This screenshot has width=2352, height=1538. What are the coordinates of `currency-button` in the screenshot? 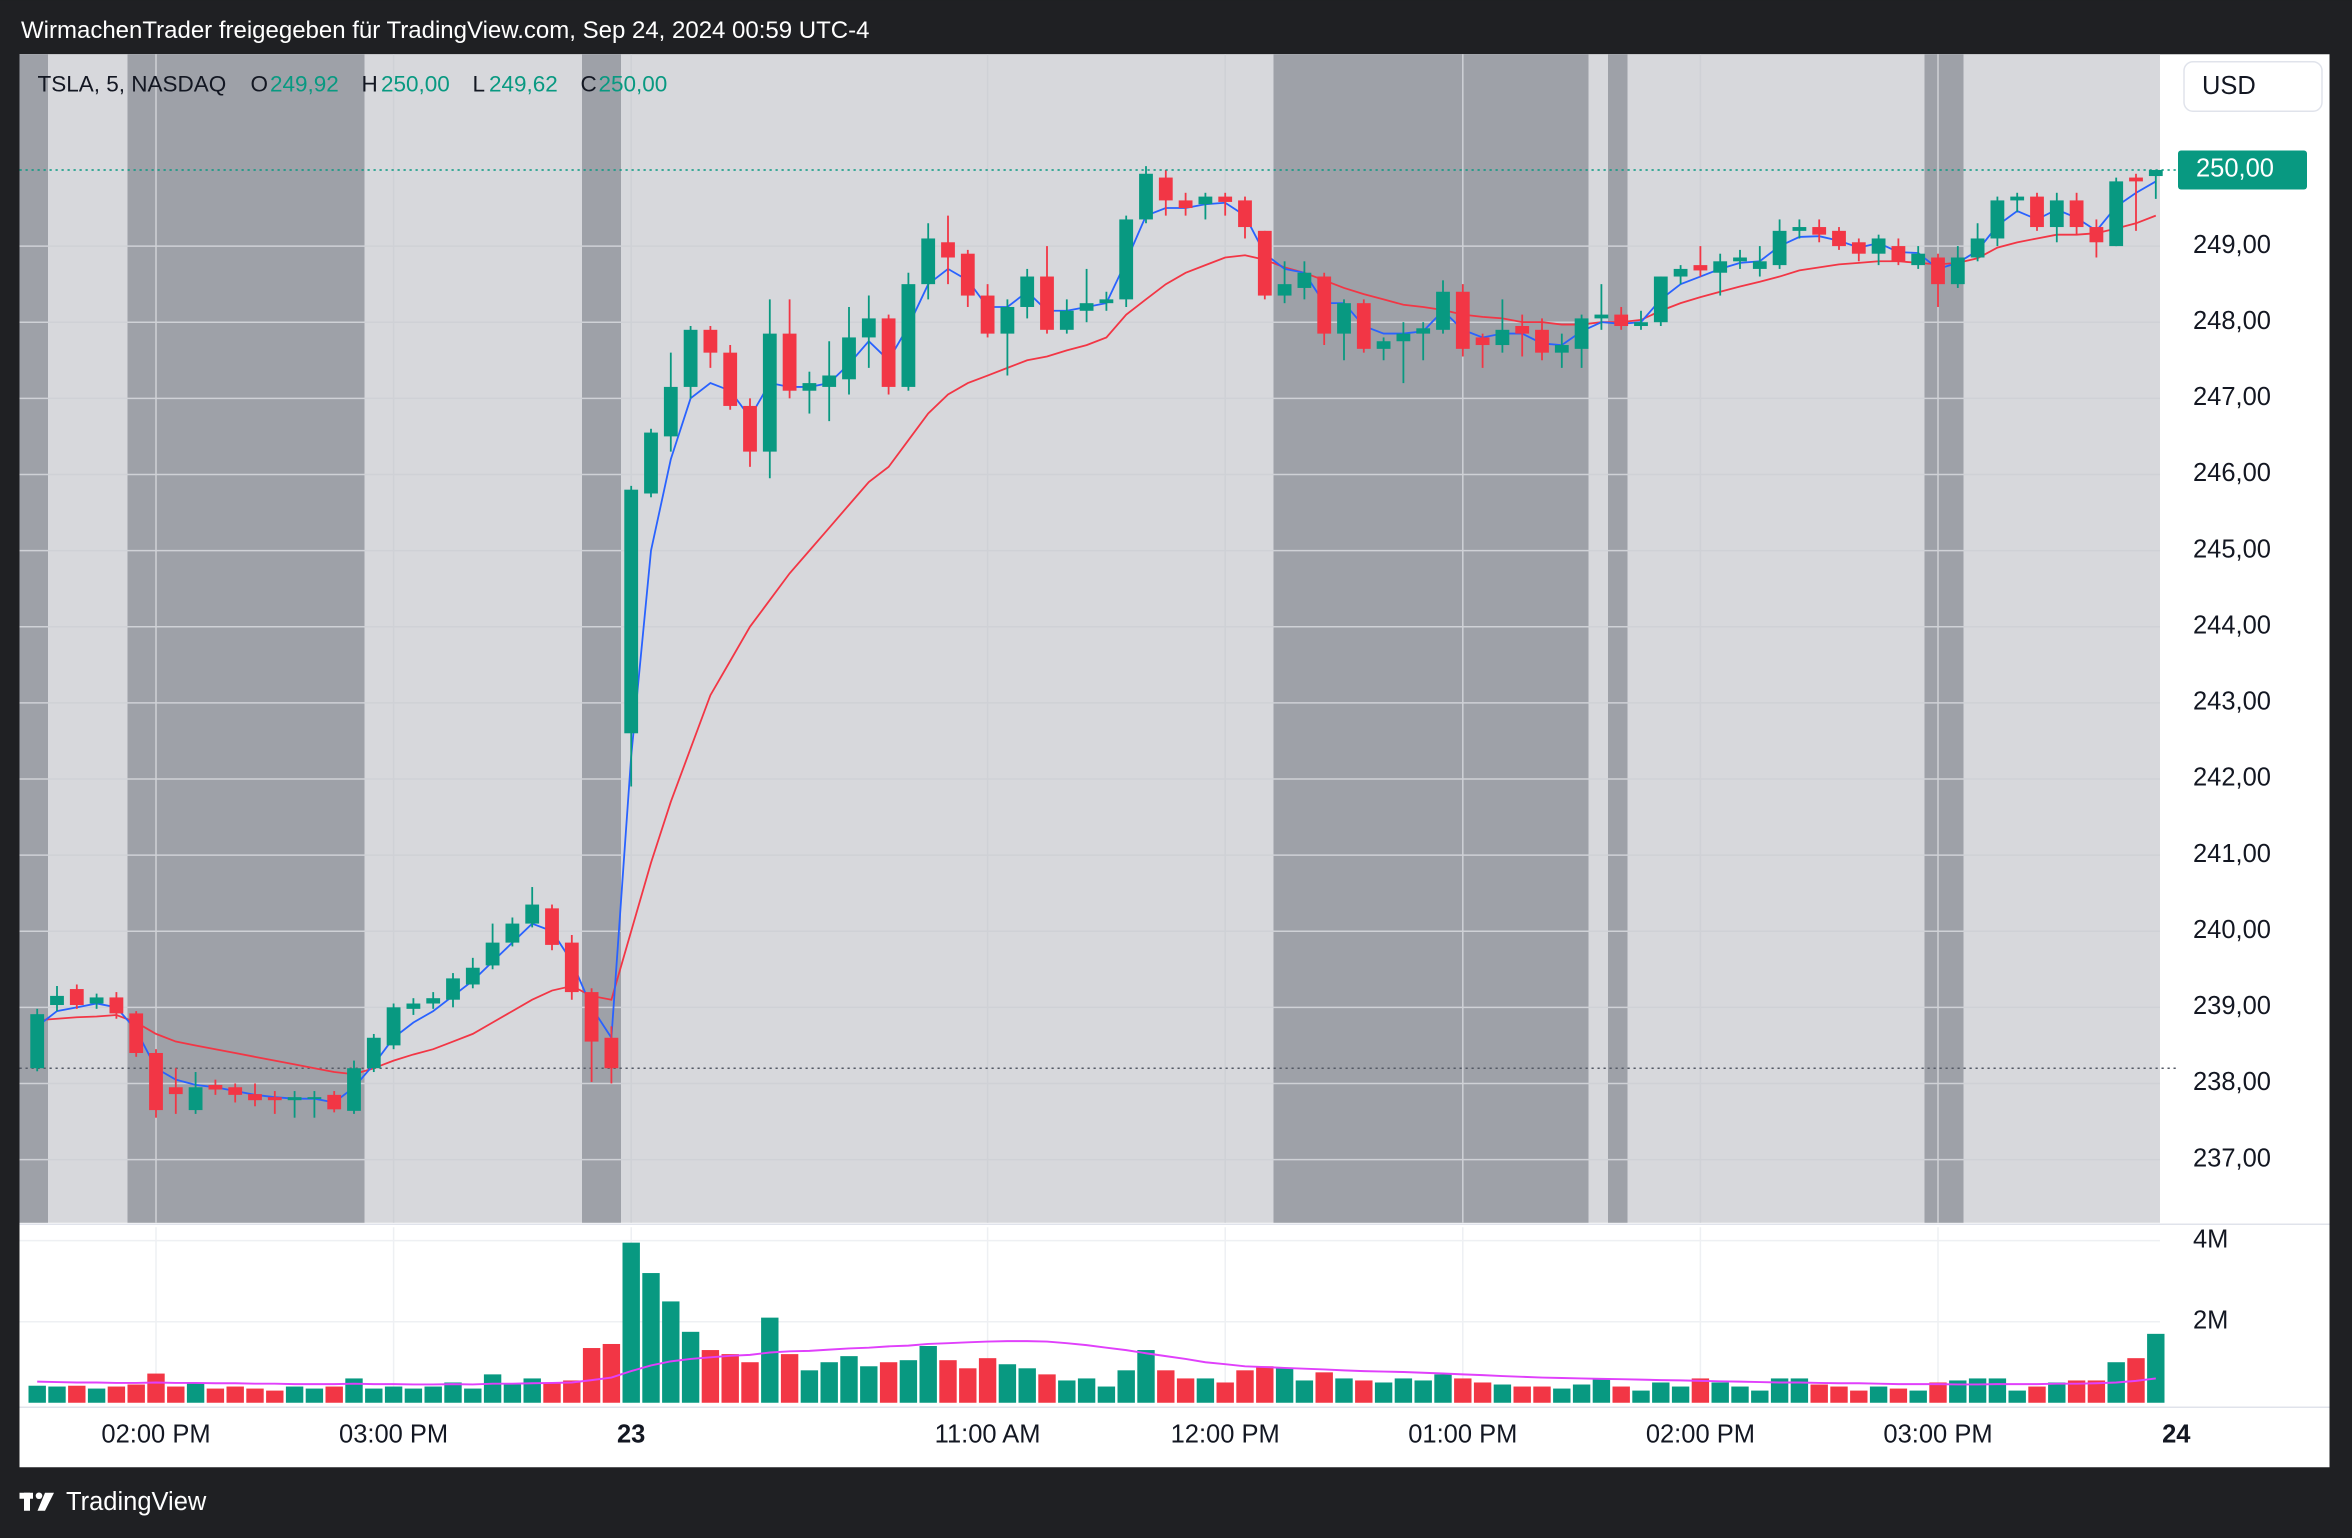 It's located at (2253, 86).